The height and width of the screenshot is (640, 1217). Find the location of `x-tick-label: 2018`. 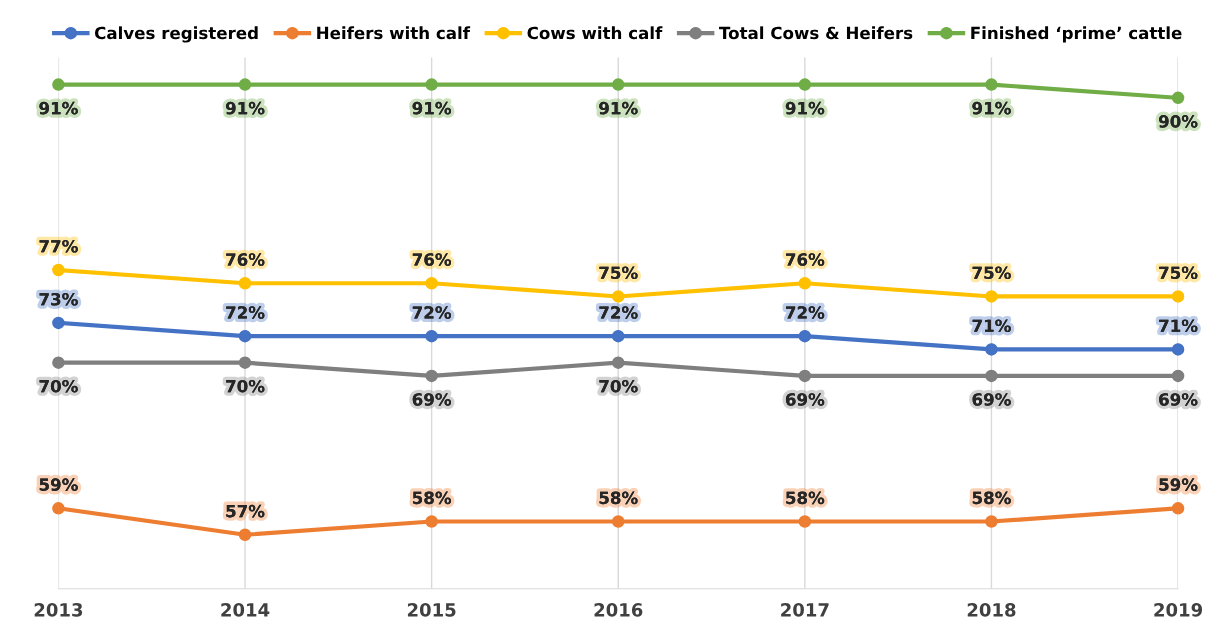

x-tick-label: 2018 is located at coordinates (991, 610).